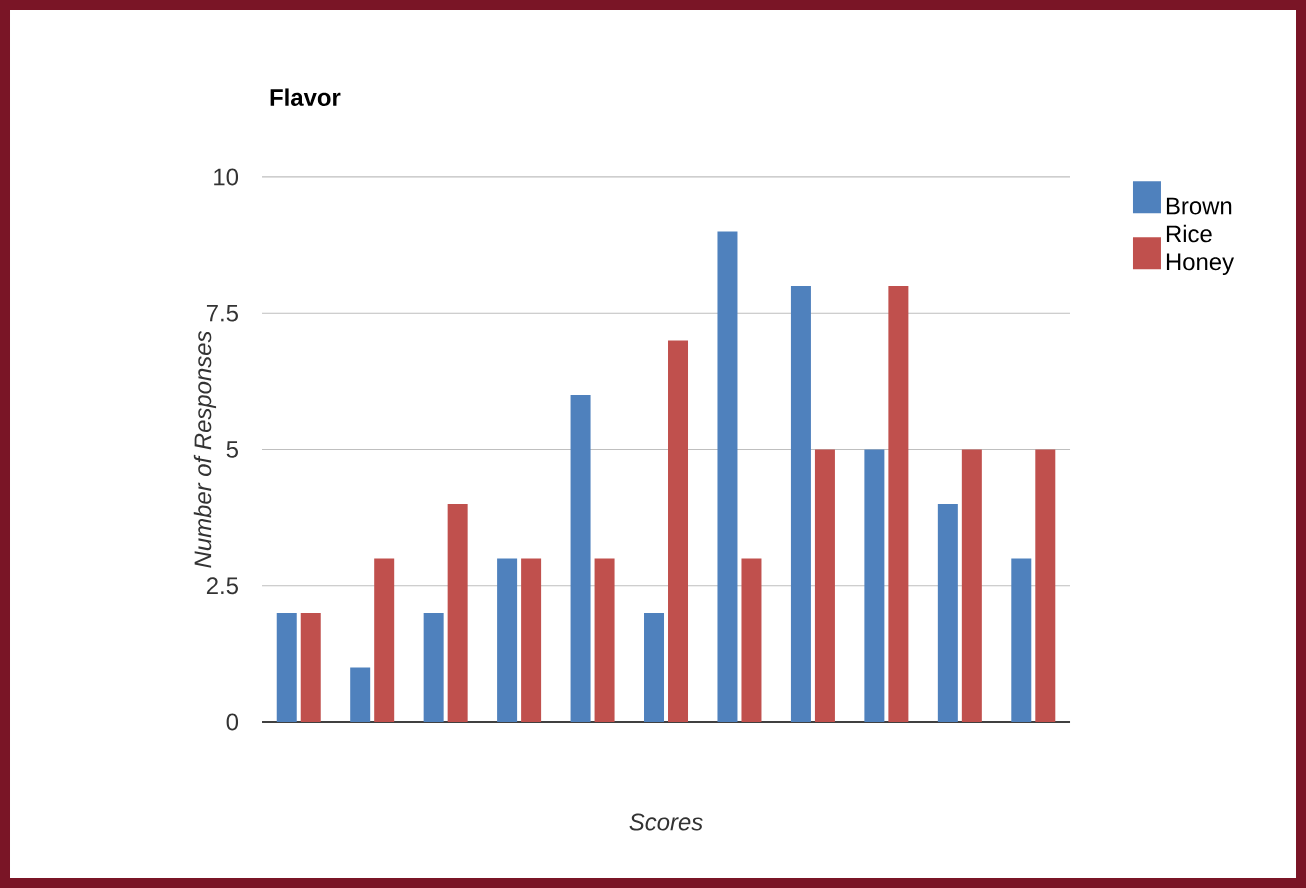 The width and height of the screenshot is (1306, 888). I want to click on y-tick-label: 5, so click(232, 449).